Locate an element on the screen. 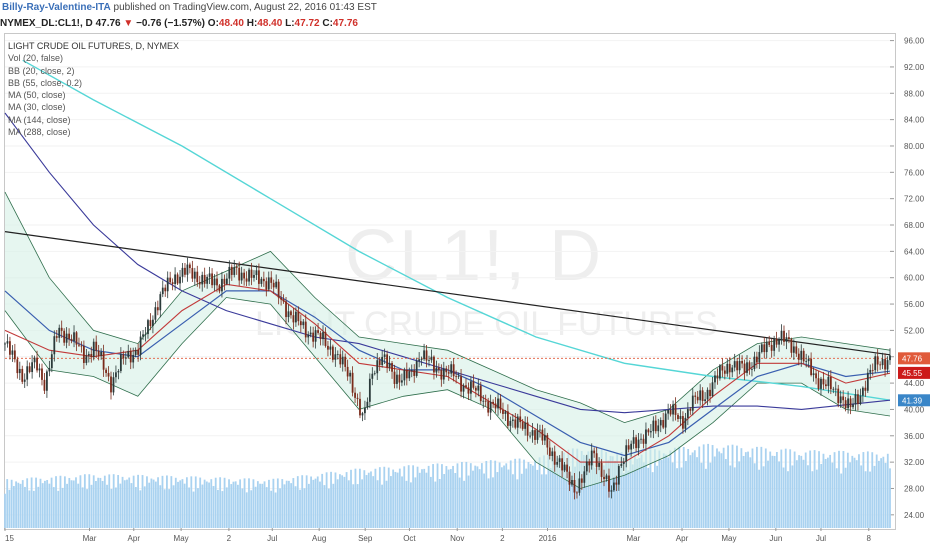  x-tick-label: Nov is located at coordinates (457, 538).